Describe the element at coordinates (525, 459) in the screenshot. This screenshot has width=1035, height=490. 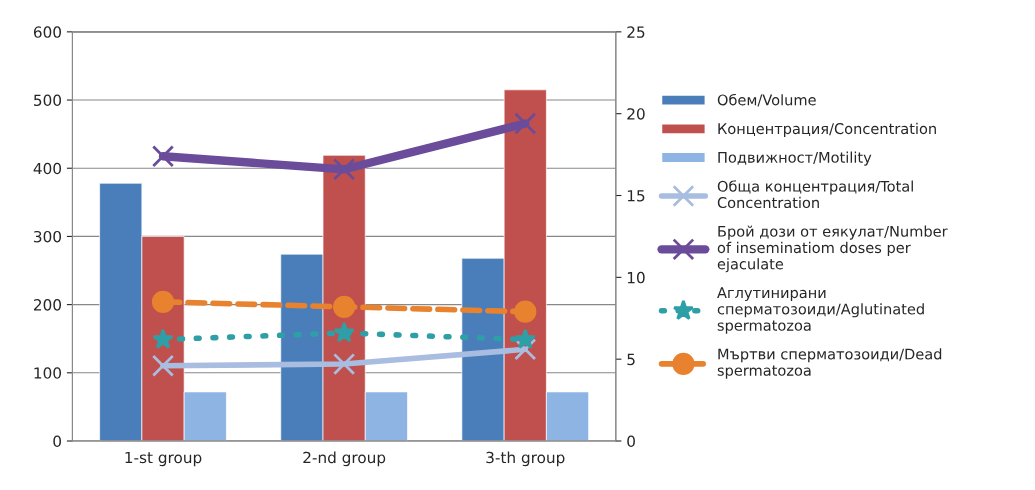
I see `x-tick-label: 3-th group` at that location.